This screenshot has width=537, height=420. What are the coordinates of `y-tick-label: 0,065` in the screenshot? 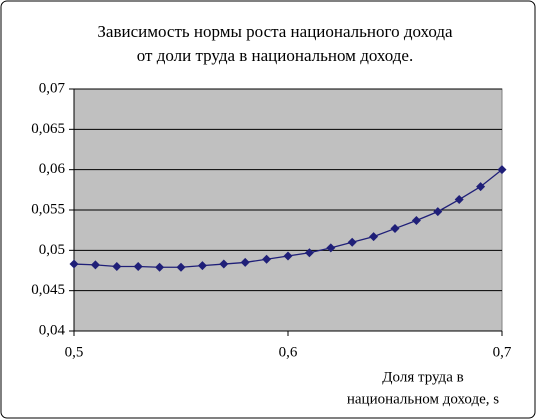 It's located at (48, 129).